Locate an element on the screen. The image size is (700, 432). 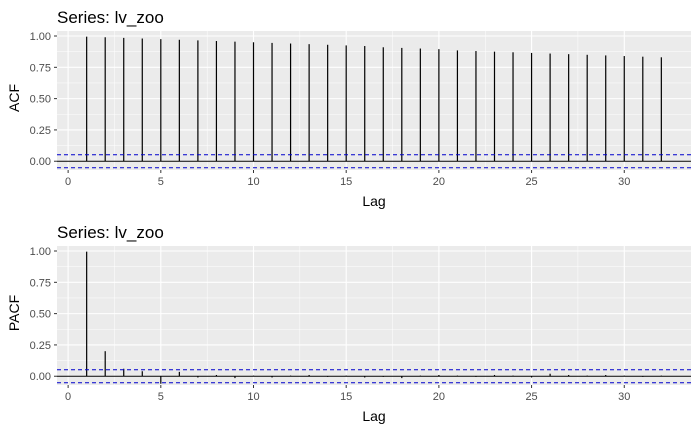
pacf-y-tick-label: 0.00 is located at coordinates (40, 377).